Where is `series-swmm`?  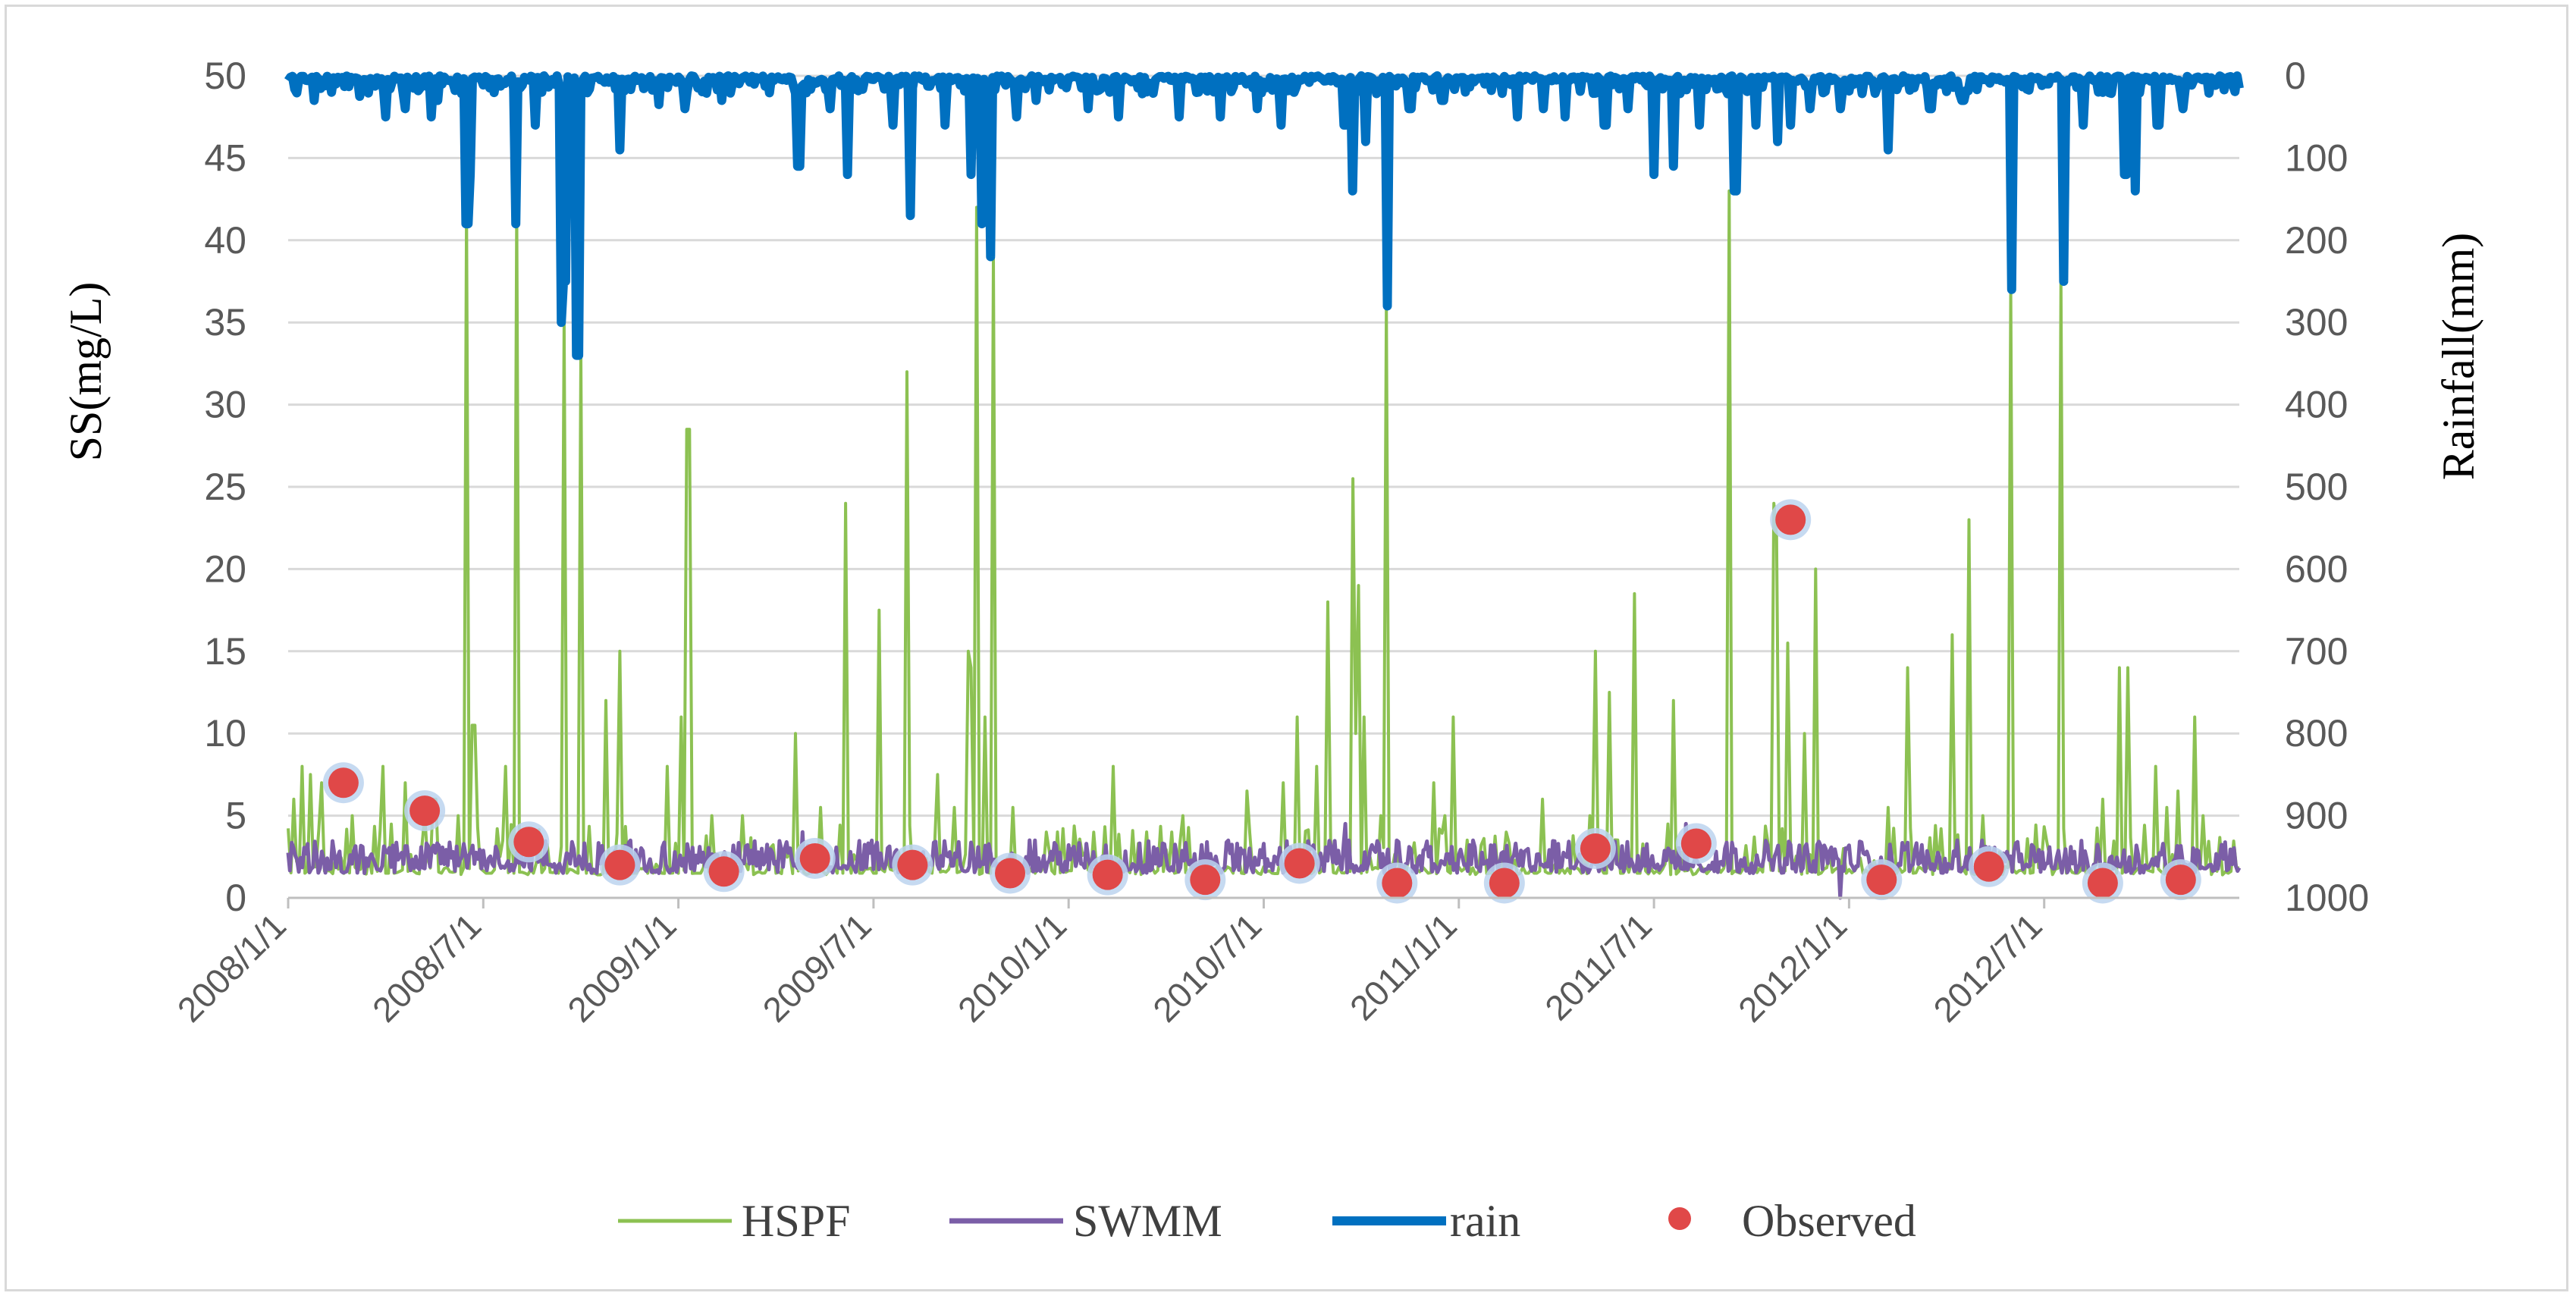 series-swmm is located at coordinates (1264, 860).